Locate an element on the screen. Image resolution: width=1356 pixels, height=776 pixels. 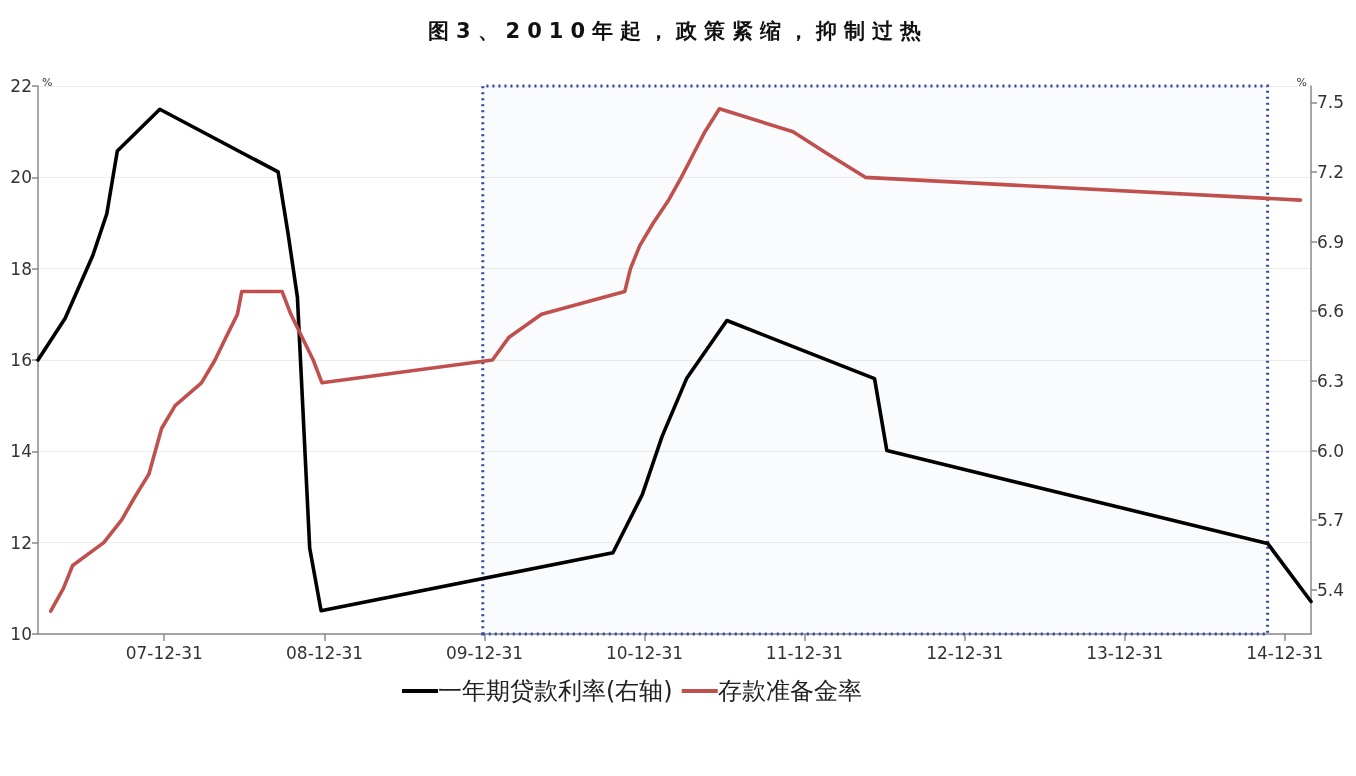
y-tick-label: 14 is located at coordinates (21, 451).